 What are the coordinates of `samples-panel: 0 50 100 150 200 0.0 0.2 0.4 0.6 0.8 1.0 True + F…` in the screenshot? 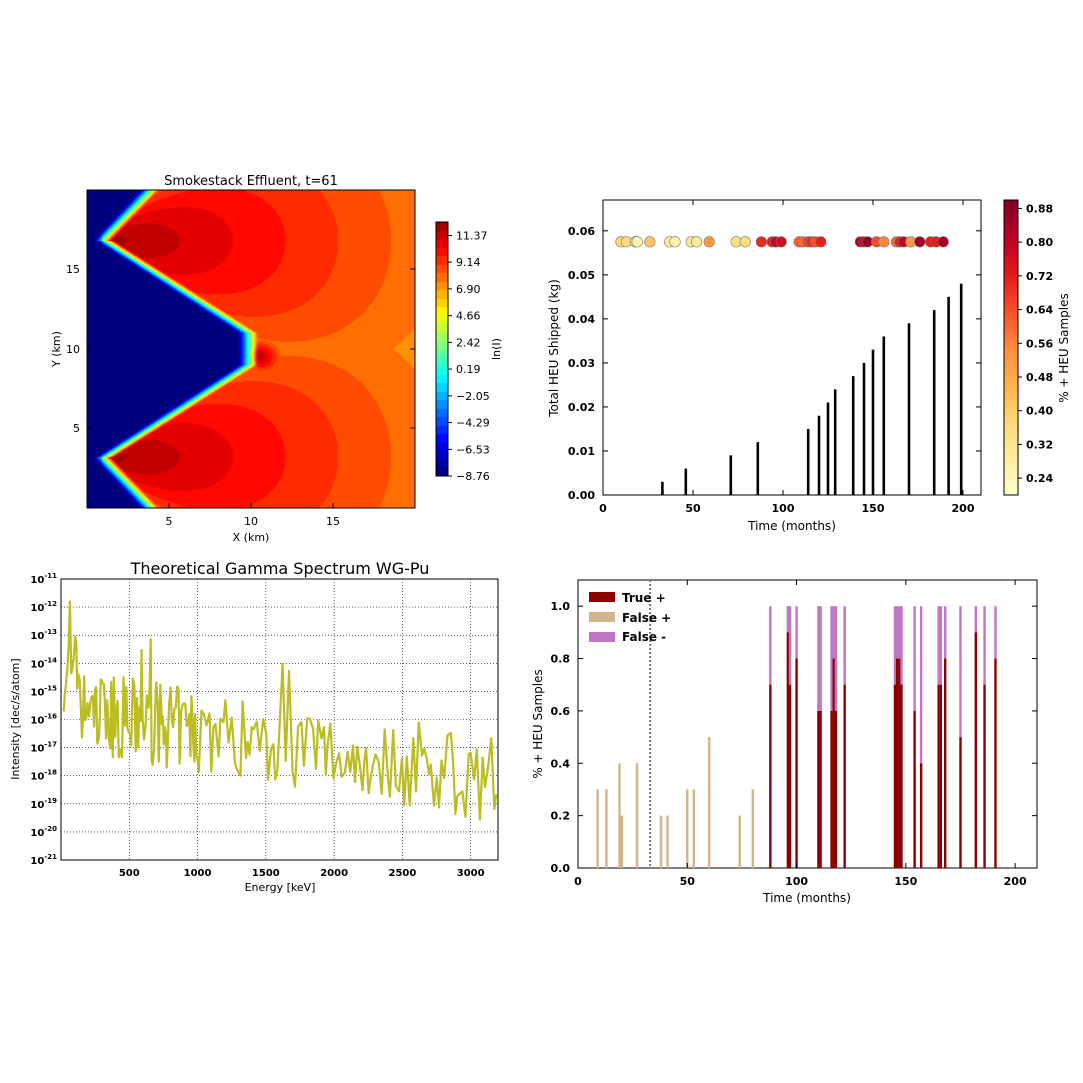 It's located at (784, 742).